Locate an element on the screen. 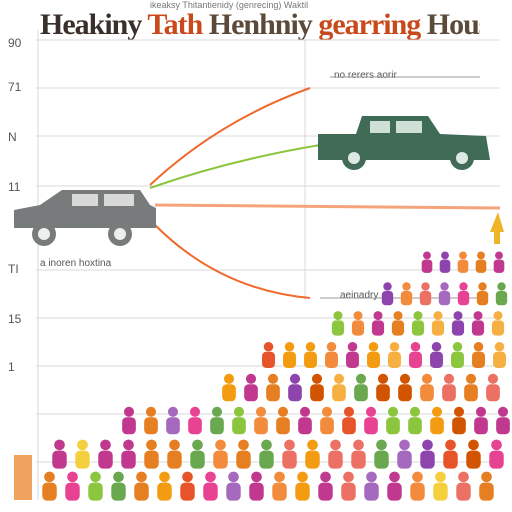 This screenshot has height=512, width=512. title-part-1: Heakiny is located at coordinates (91, 24).